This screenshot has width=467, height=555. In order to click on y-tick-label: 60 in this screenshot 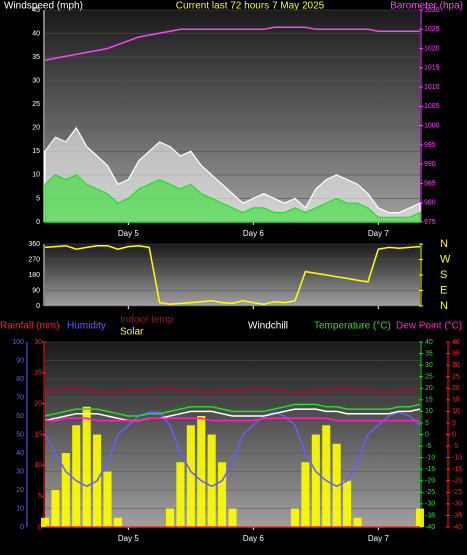, I will do `click(20, 416)`.